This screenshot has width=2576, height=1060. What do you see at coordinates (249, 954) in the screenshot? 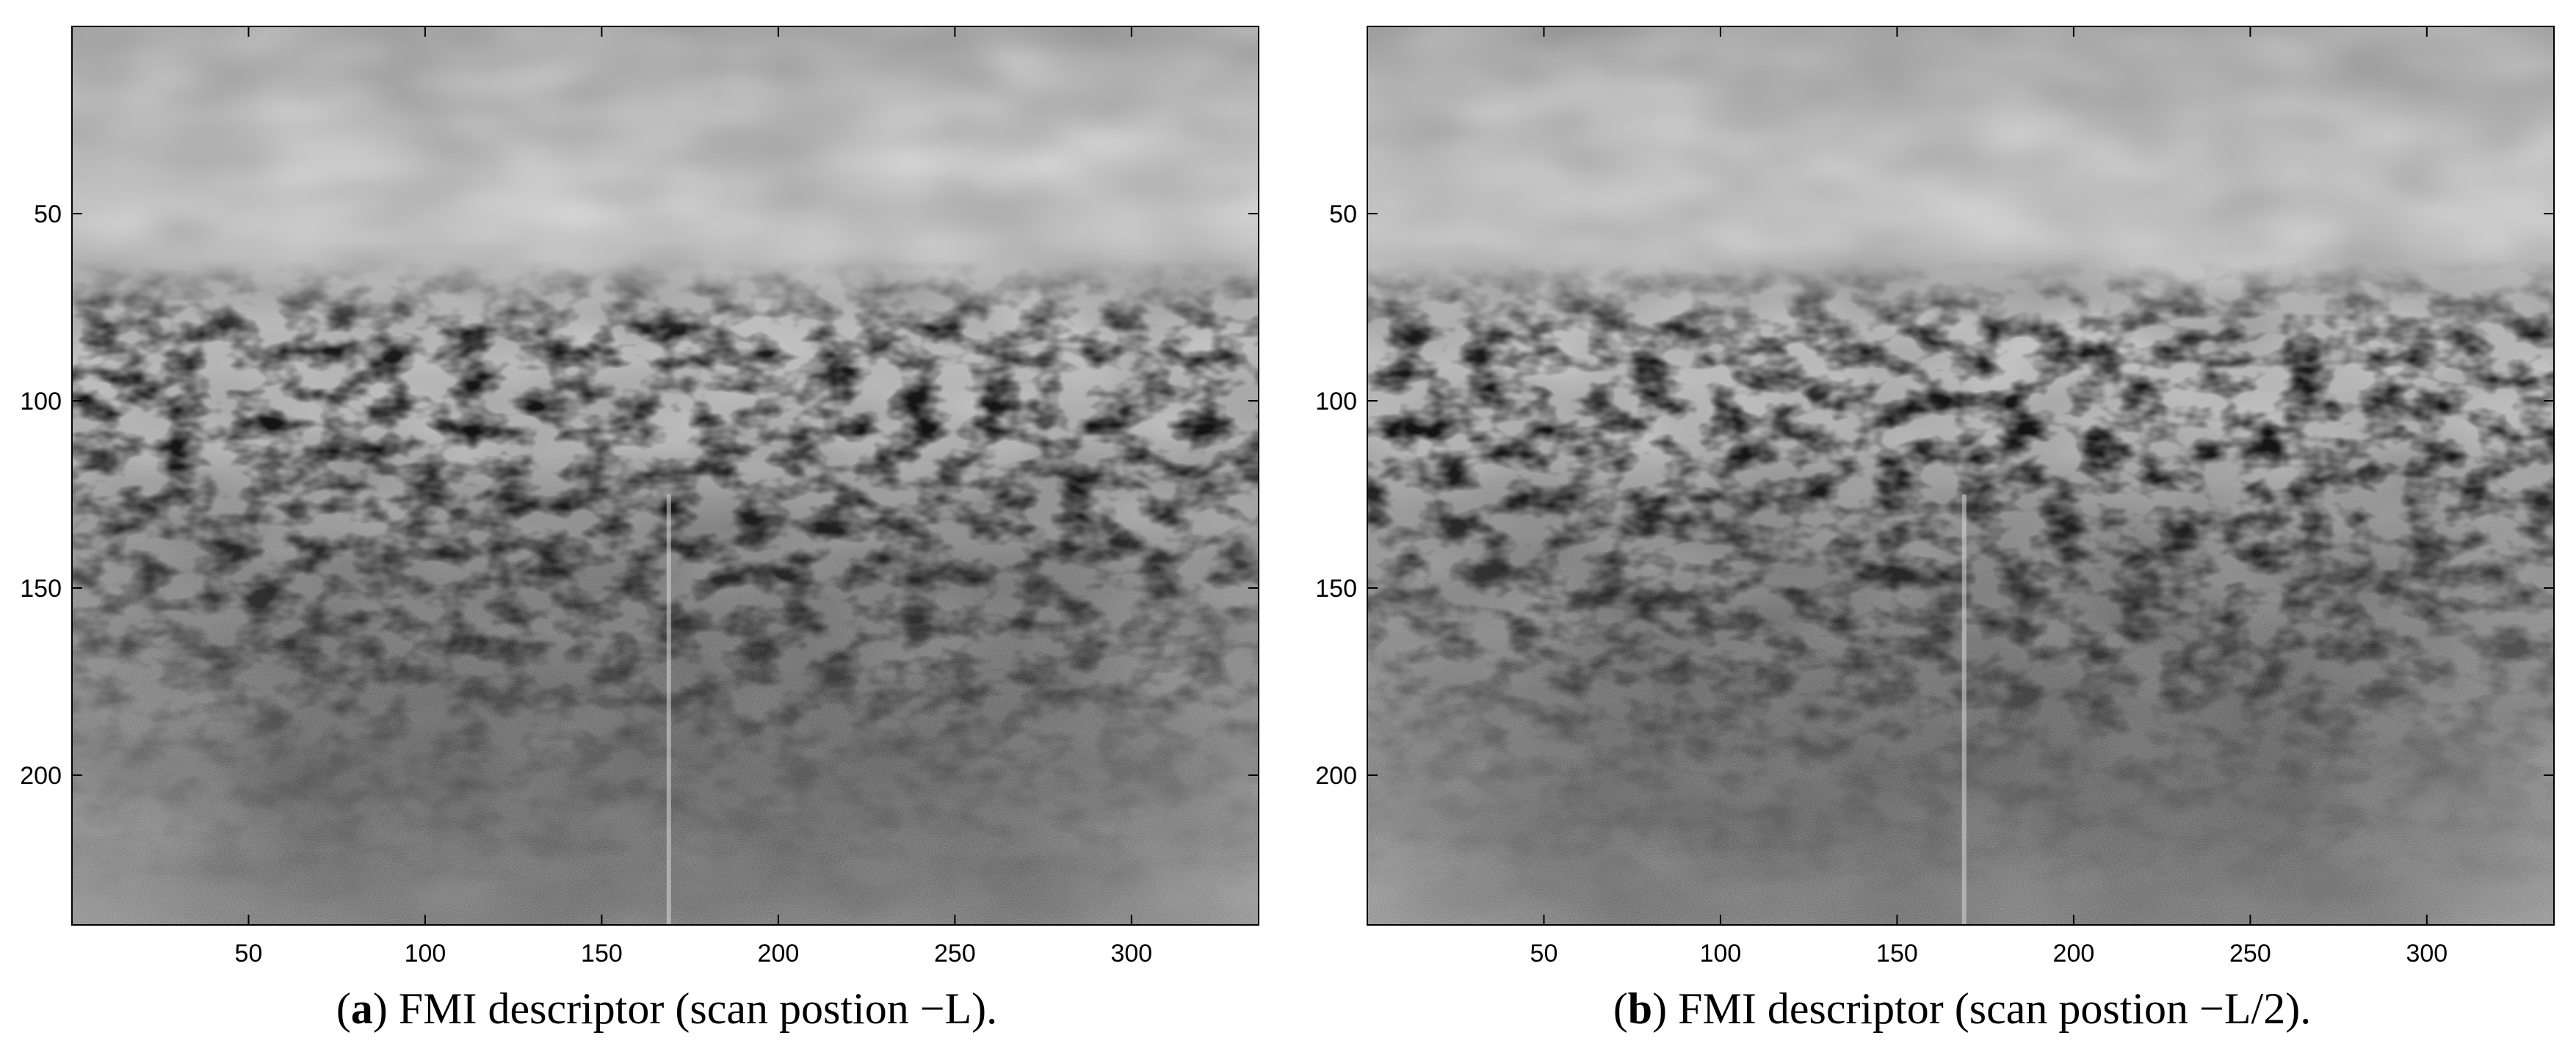
I see `x-tick-label-a-50: 50` at bounding box center [249, 954].